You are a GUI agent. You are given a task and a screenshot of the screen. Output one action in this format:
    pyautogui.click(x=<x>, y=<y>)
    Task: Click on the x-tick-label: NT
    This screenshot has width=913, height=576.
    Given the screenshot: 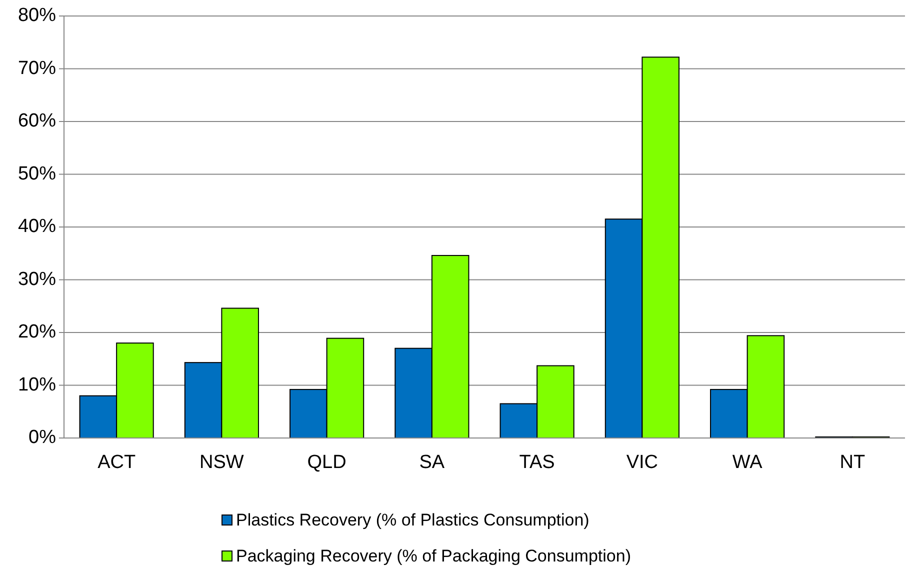 What is the action you would take?
    pyautogui.click(x=853, y=462)
    